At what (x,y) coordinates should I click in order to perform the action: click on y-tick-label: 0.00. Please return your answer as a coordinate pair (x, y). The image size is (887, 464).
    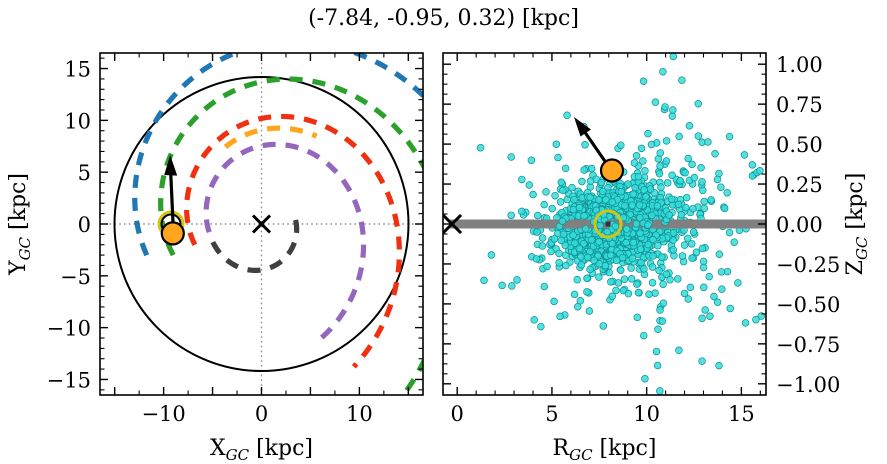
    Looking at the image, I should click on (799, 225).